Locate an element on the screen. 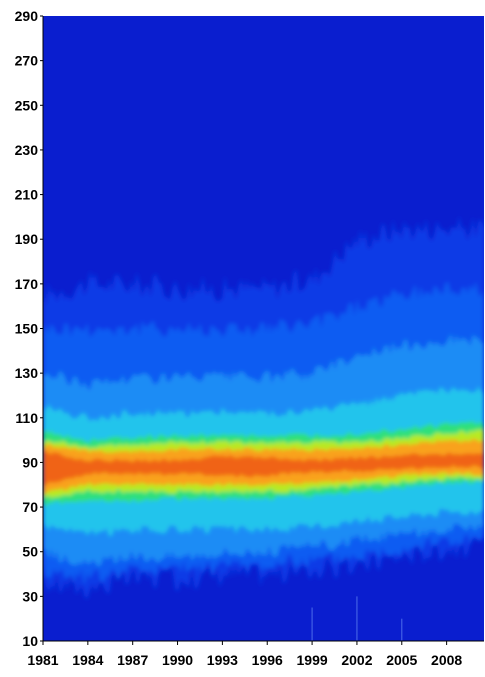 Image resolution: width=485 pixels, height=677 pixels. y-tick-label: 150 is located at coordinates (27, 329).